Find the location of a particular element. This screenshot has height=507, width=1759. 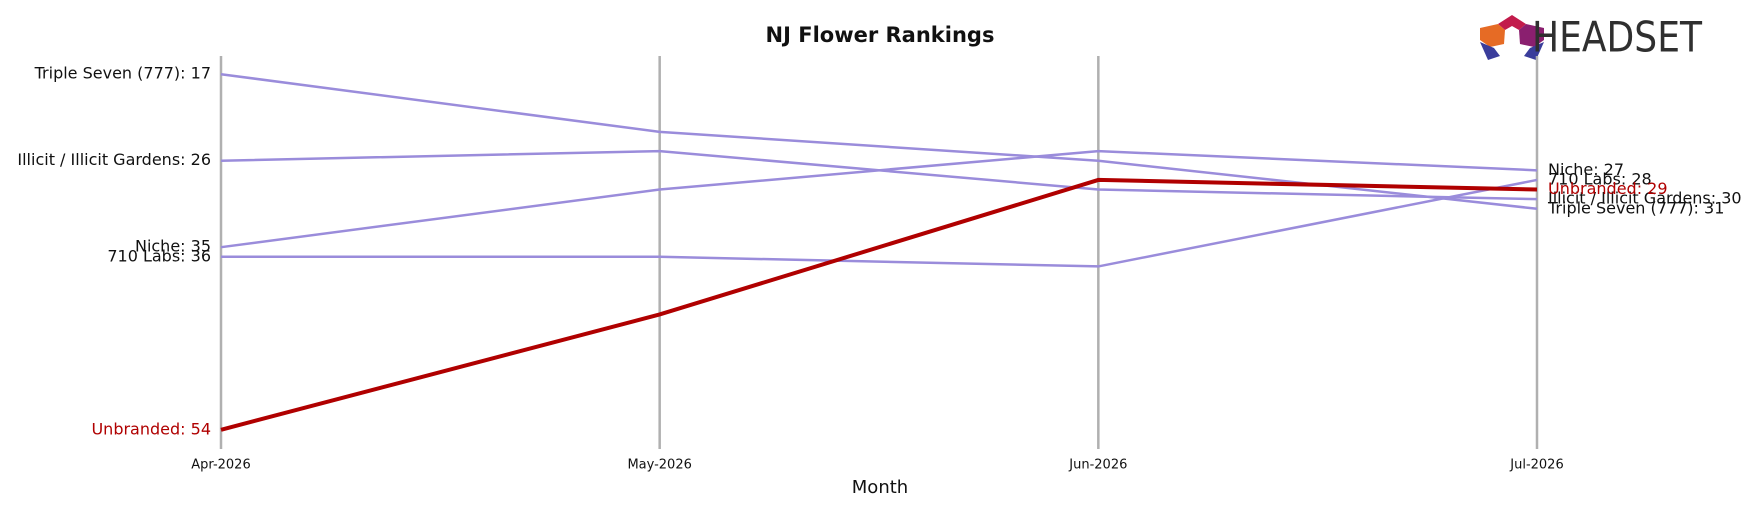

x-axis-label: Month is located at coordinates (880, 487).